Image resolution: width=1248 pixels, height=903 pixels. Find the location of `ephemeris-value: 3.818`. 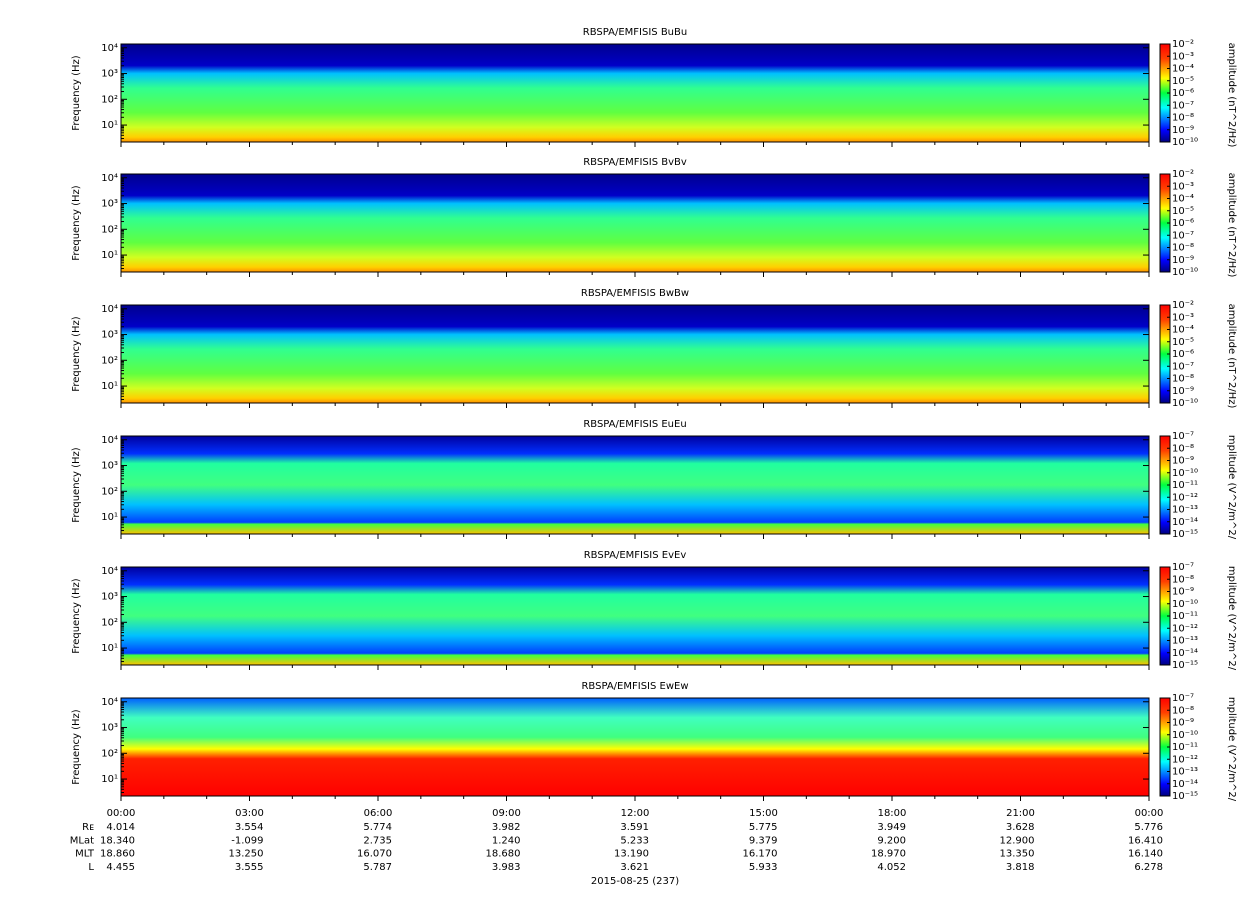

ephemeris-value: 3.818 is located at coordinates (1020, 867).